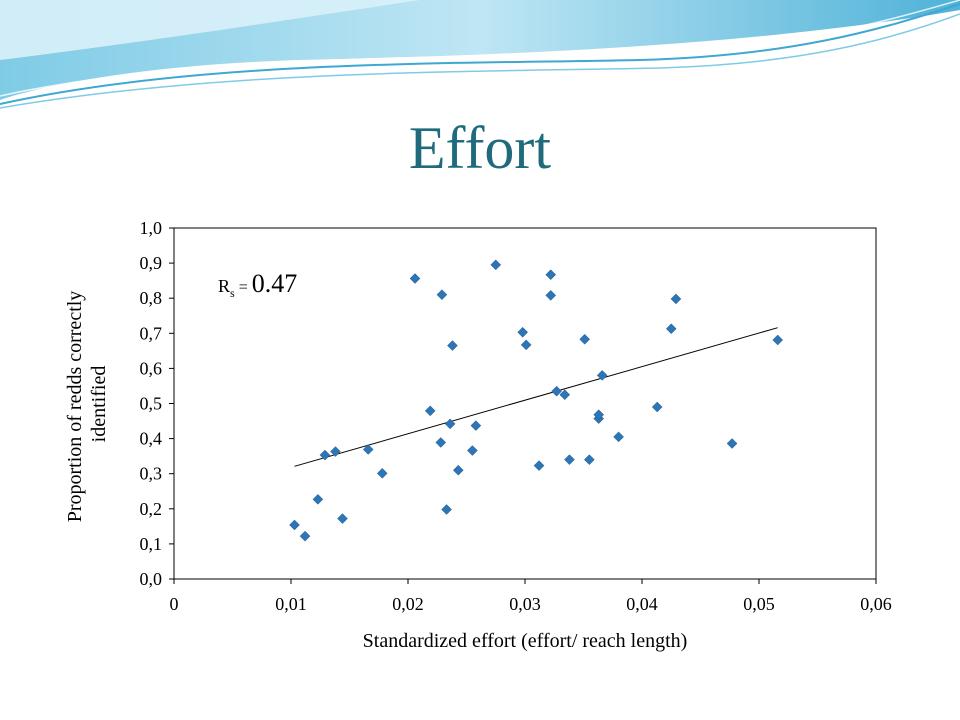  Describe the element at coordinates (151, 509) in the screenshot. I see `y-tick-label: 0,2` at that location.